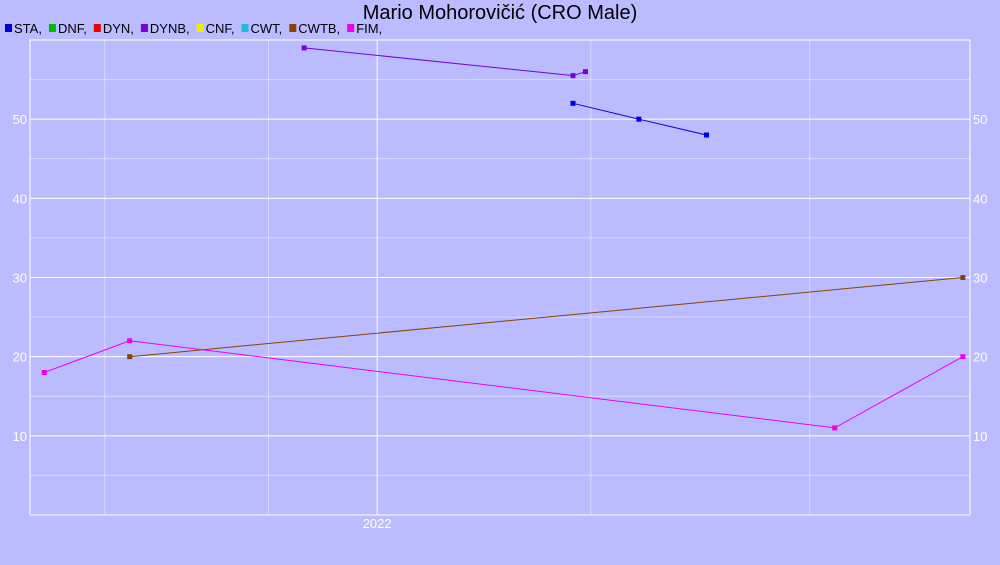 This screenshot has height=565, width=1000. What do you see at coordinates (28, 28) in the screenshot?
I see `legend-label-sta: STA,` at bounding box center [28, 28].